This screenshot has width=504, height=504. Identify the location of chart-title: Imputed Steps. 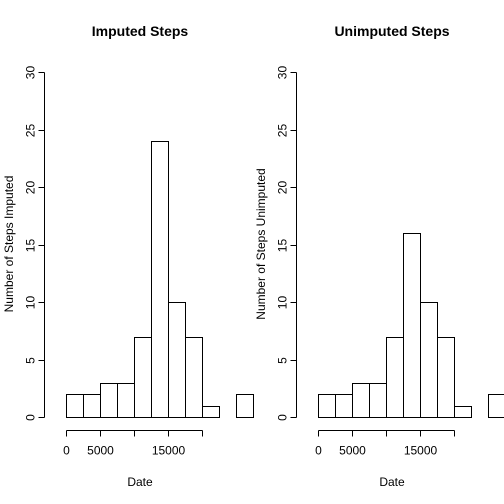
(140, 31).